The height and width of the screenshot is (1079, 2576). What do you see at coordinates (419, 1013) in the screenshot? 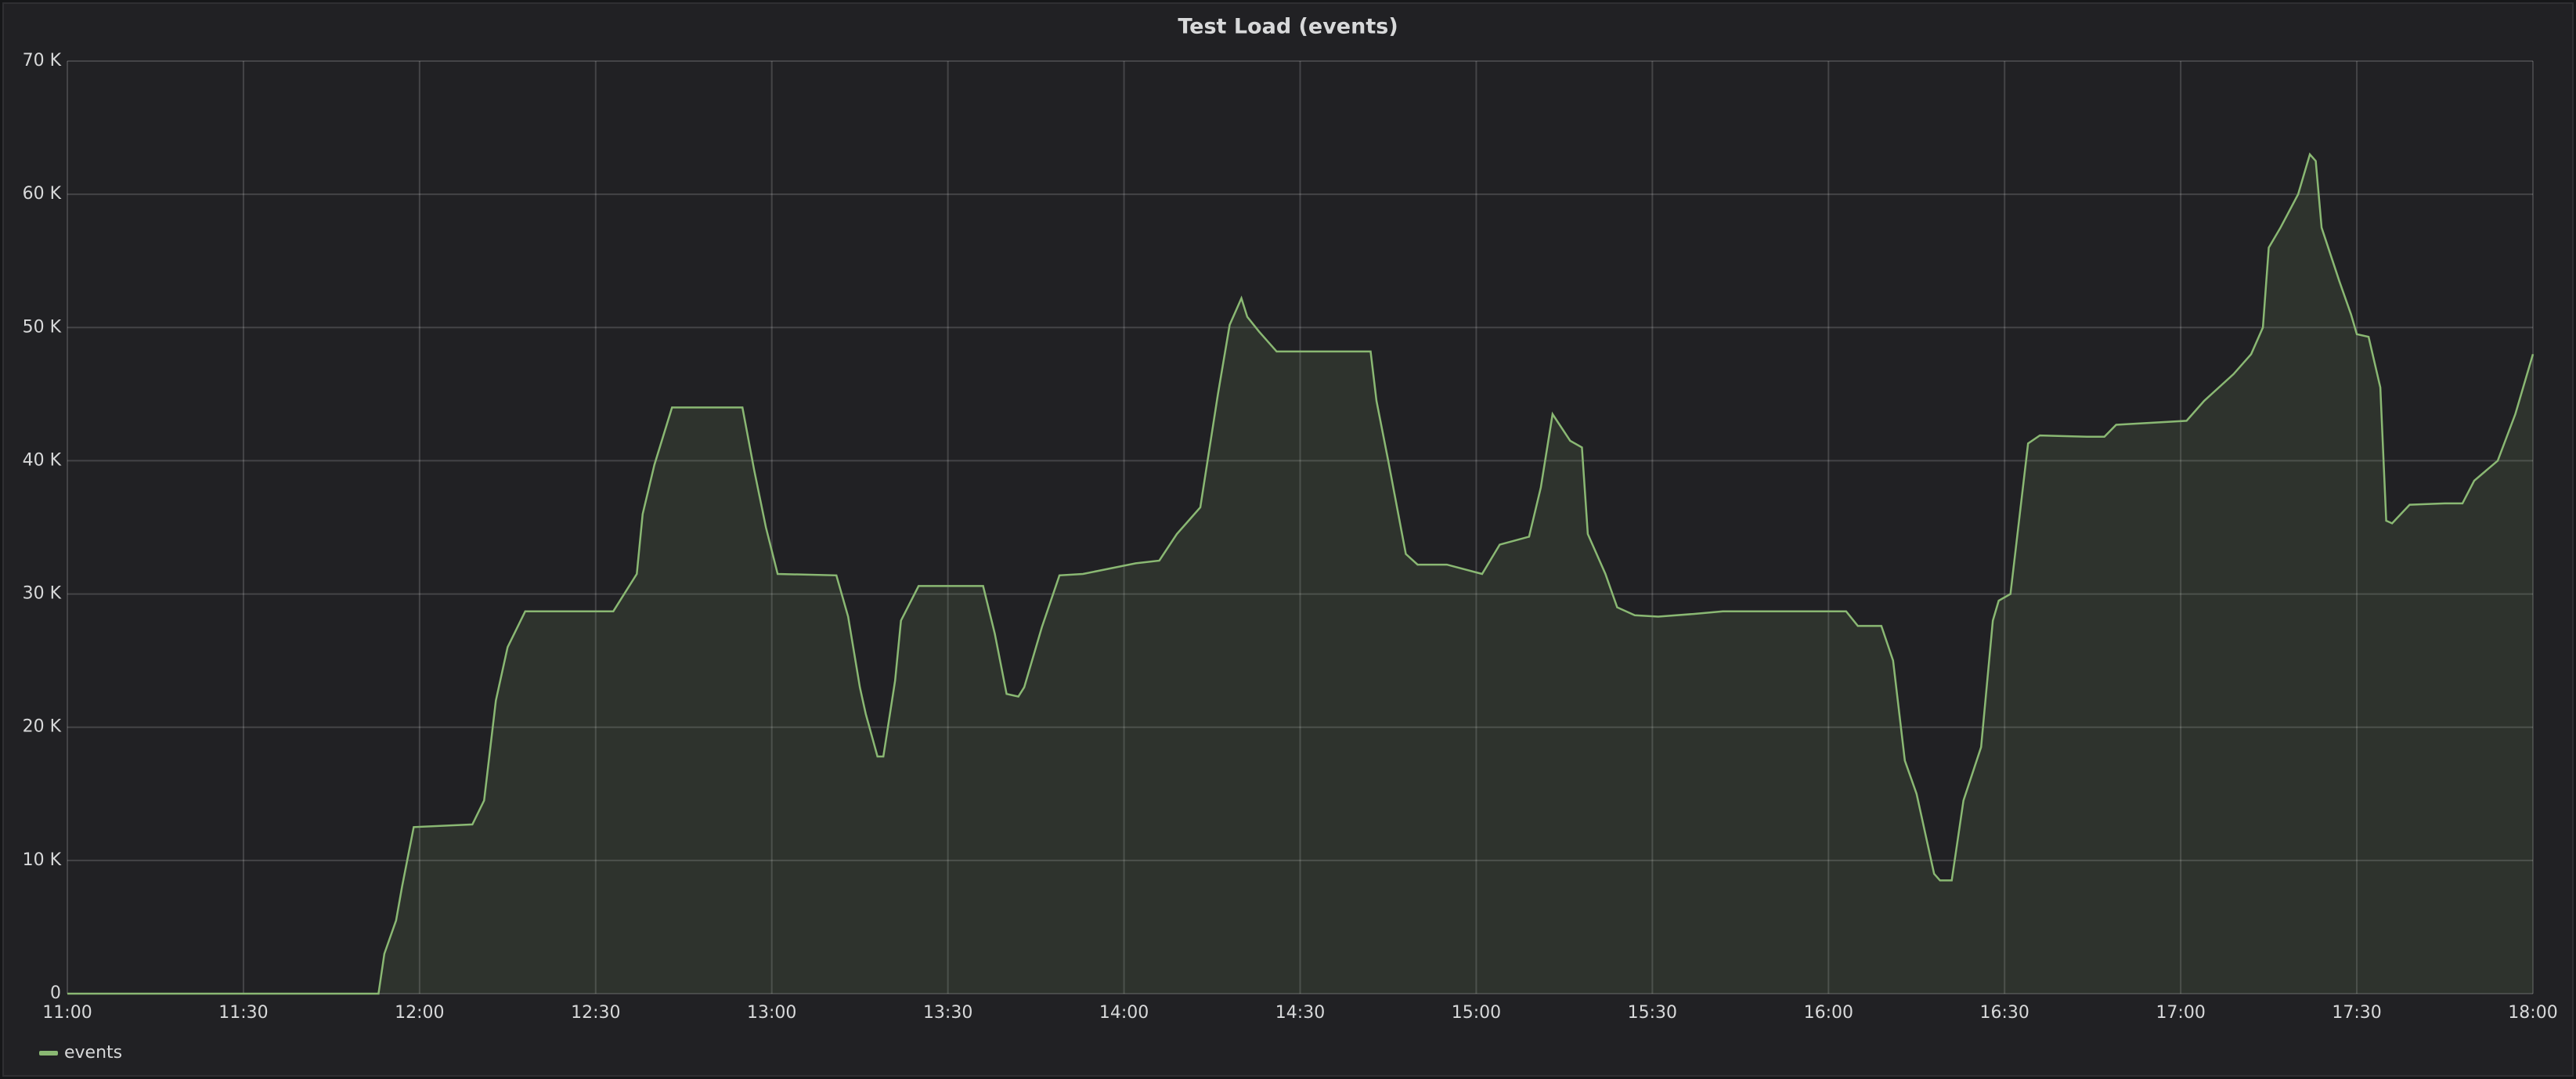
I see `x-tick-label: 12:00` at bounding box center [419, 1013].